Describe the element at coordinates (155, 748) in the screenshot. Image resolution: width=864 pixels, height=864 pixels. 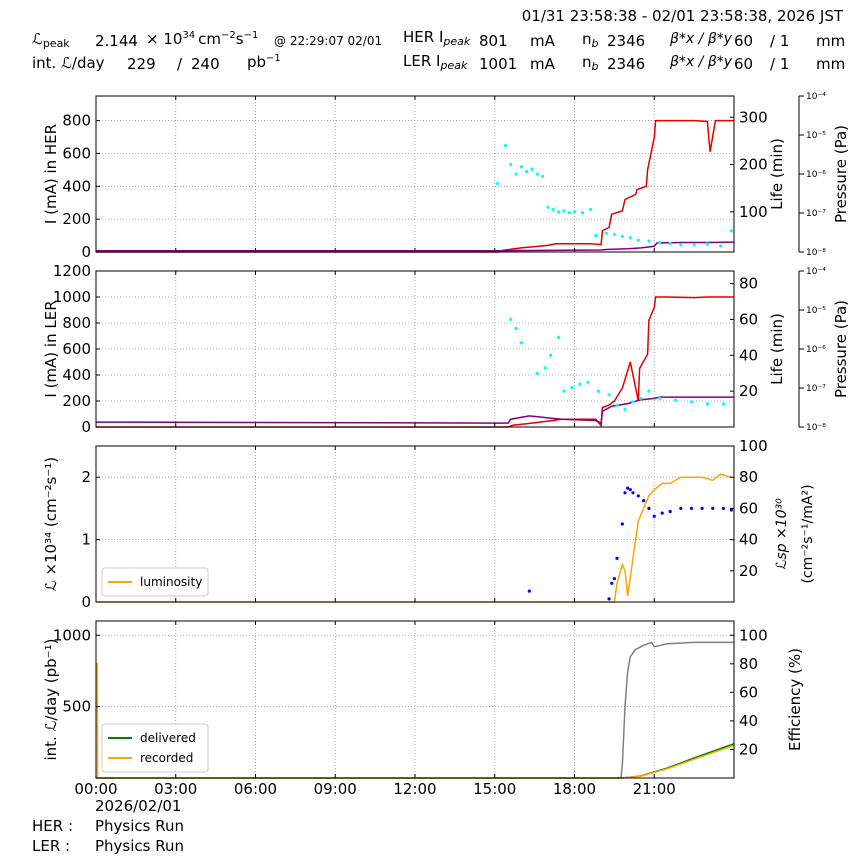
I see `legend: delivered recorded` at that location.